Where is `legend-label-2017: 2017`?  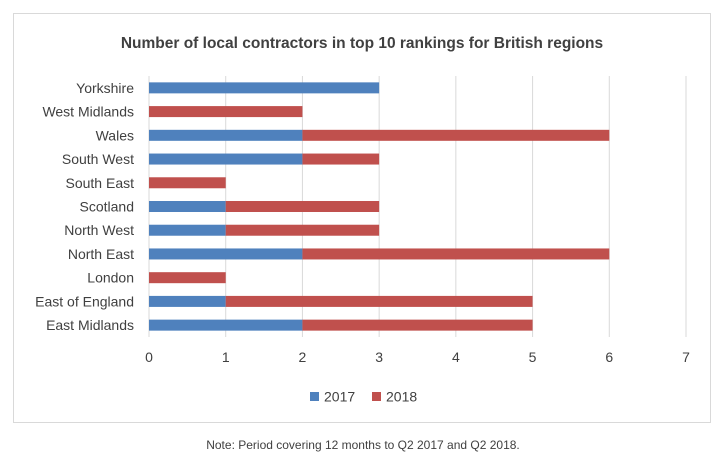
legend-label-2017: 2017 is located at coordinates (339, 397).